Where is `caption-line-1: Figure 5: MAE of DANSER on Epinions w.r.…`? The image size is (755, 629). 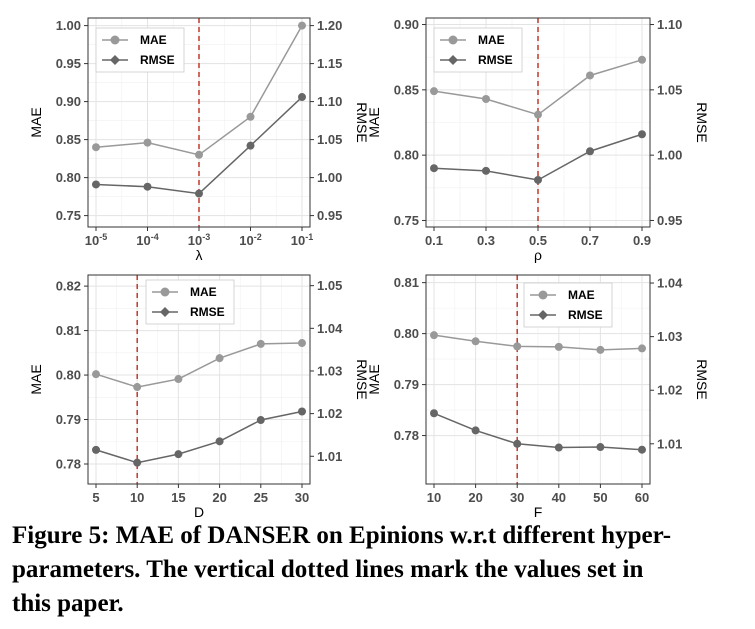
caption-line-1: Figure 5: MAE of DANSER on Epinions w.r.… is located at coordinates (342, 535).